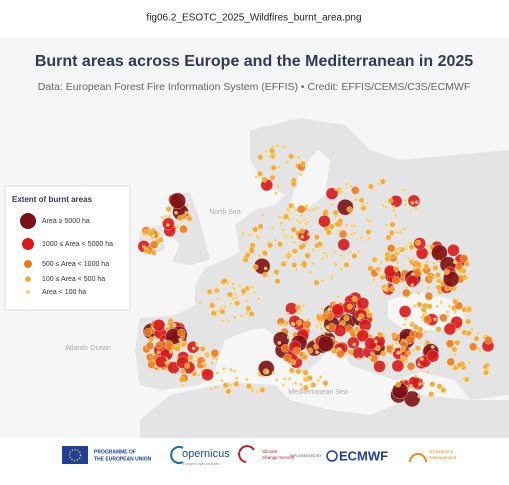  I want to click on legend-item: 1000 ≤ Area < 5000 ha, so click(77, 244).